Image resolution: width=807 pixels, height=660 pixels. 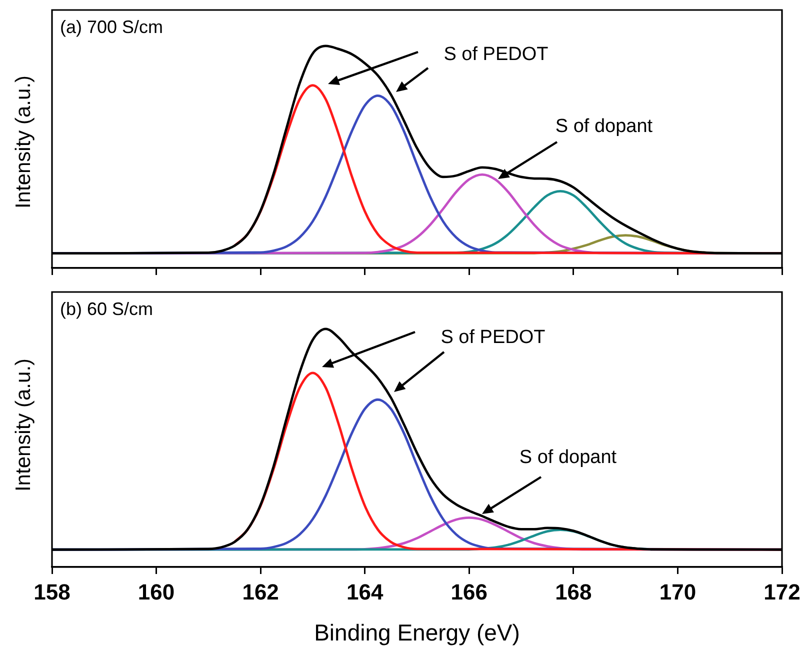 What do you see at coordinates (417, 633) in the screenshot?
I see `x-axis-title: Binding Energy (eV)` at bounding box center [417, 633].